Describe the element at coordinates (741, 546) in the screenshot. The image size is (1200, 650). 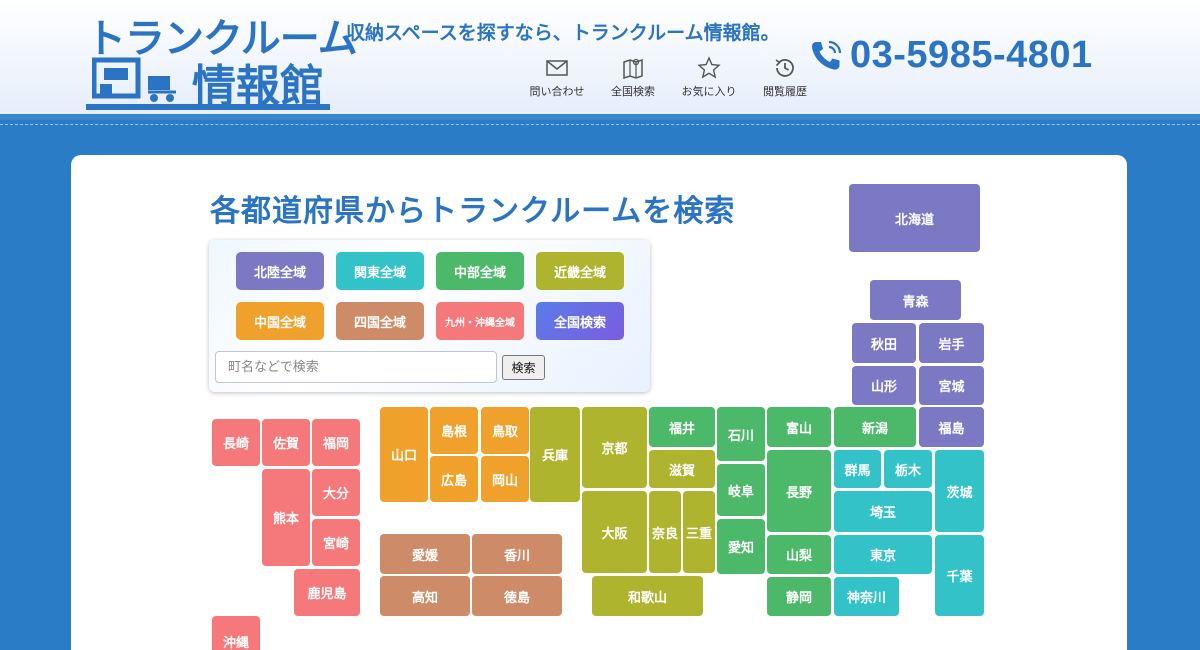
I see `pref-aichi: 愛知` at that location.